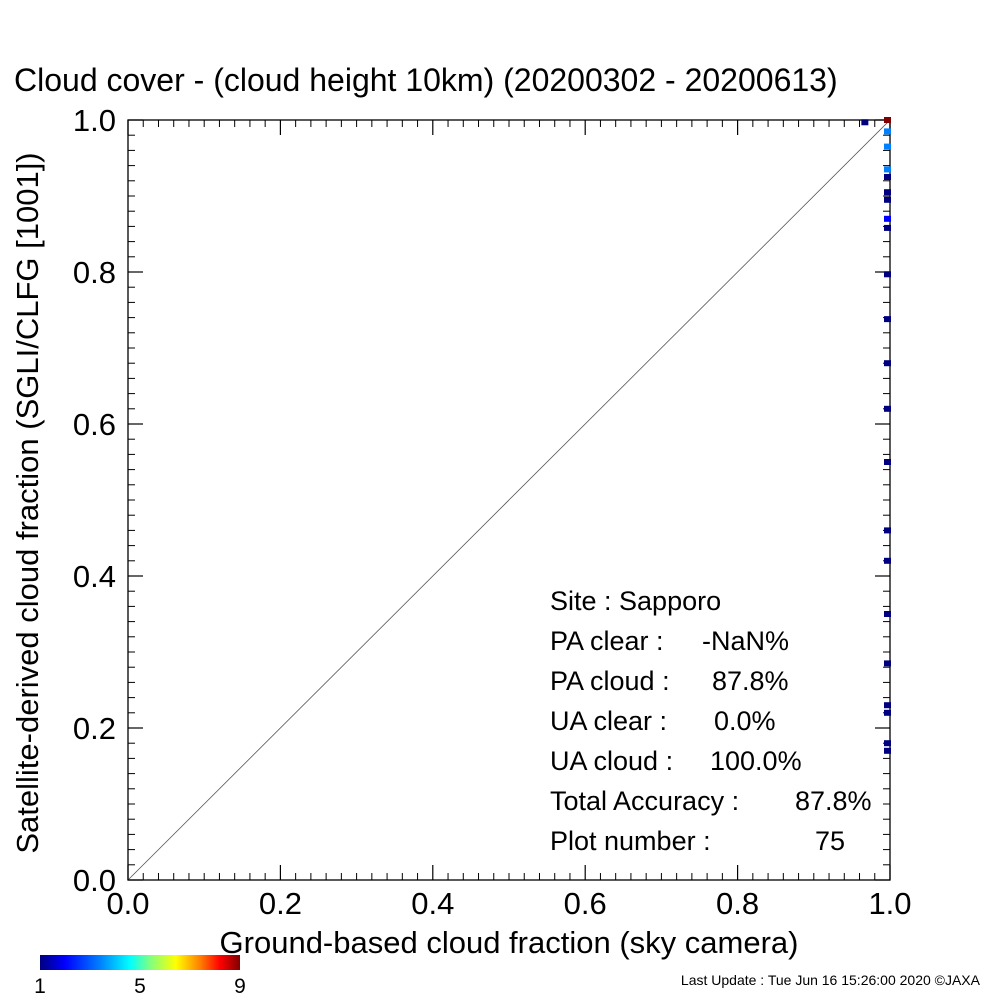 The width and height of the screenshot is (1000, 1000). Describe the element at coordinates (140, 962) in the screenshot. I see `colorbar` at that location.